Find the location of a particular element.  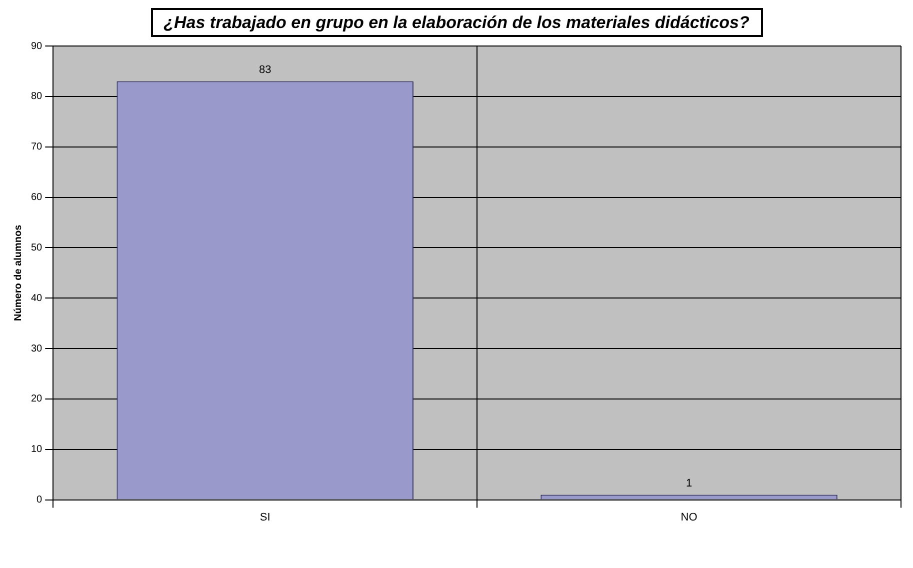

y-tick-label: 20 is located at coordinates (37, 399).